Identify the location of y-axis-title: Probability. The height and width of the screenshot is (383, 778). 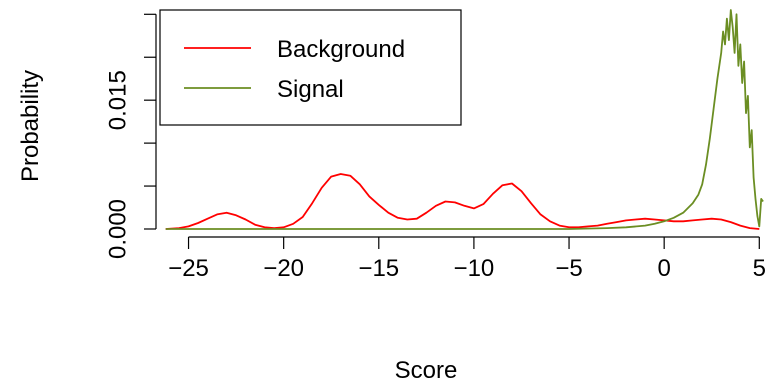
(30, 126).